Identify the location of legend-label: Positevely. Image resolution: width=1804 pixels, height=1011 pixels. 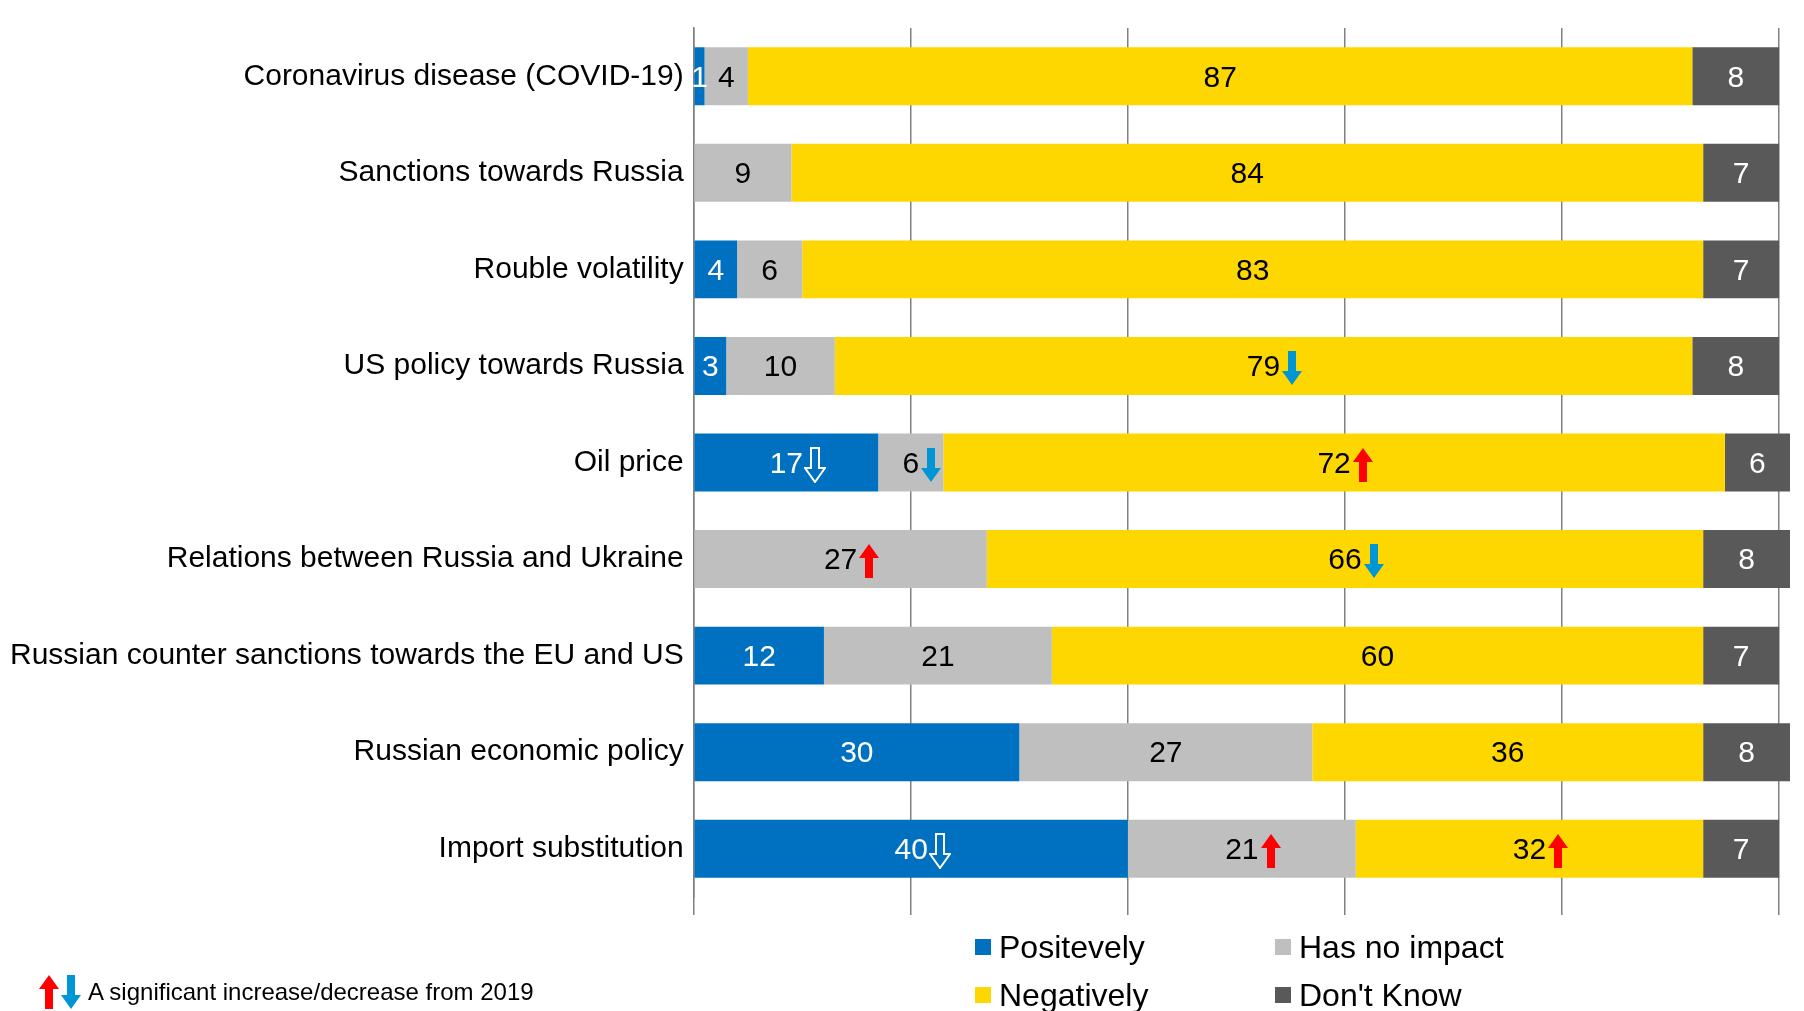
(1072, 947).